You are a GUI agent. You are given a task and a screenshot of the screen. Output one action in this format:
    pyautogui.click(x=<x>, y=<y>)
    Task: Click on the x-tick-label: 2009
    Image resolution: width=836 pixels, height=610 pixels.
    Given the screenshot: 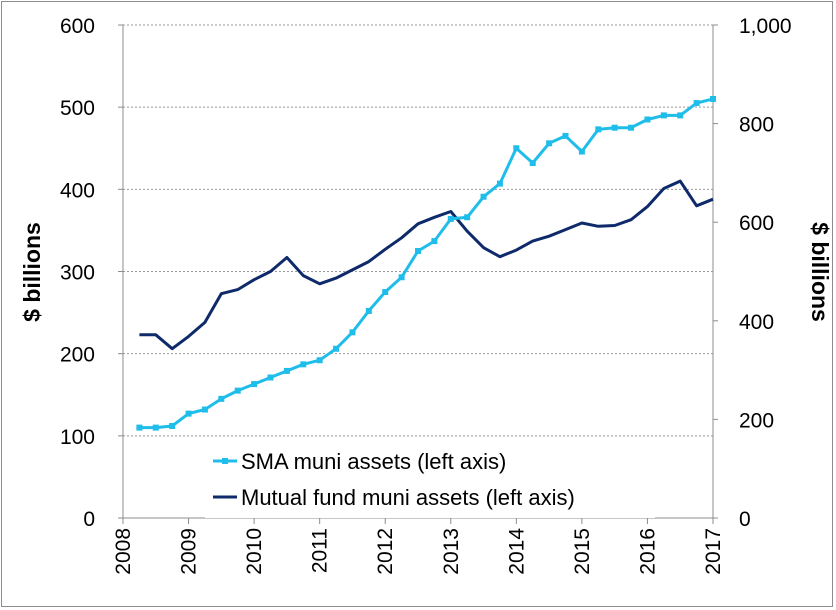 What is the action you would take?
    pyautogui.click(x=189, y=551)
    